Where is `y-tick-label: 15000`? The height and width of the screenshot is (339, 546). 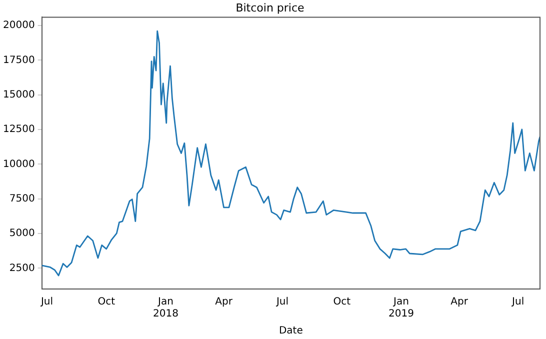 y-tick-label: 15000 is located at coordinates (19, 94).